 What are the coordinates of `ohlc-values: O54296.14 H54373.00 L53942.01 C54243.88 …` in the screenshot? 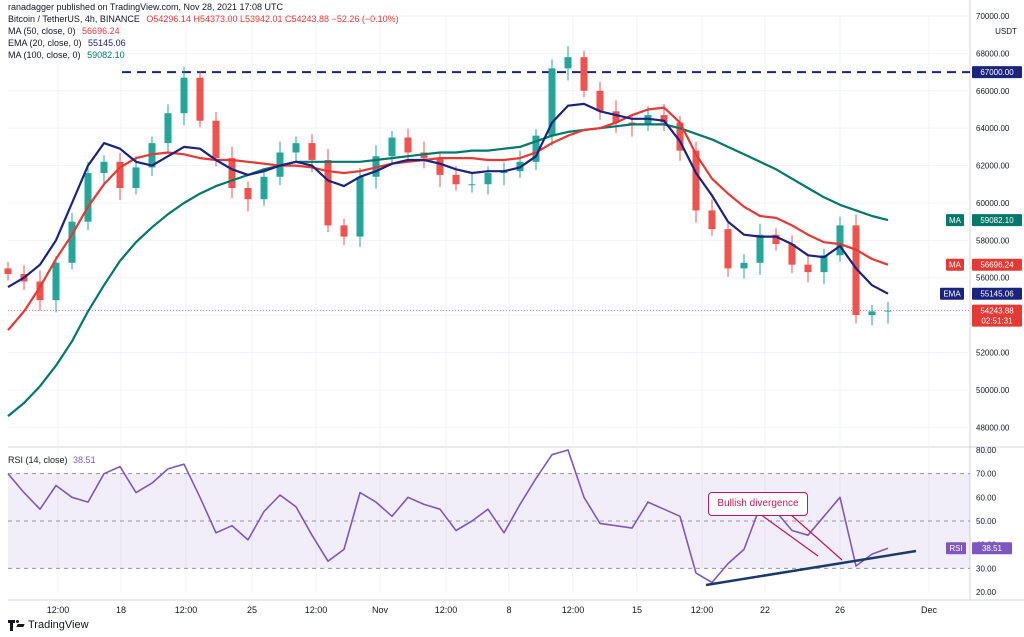 It's located at (272, 19).